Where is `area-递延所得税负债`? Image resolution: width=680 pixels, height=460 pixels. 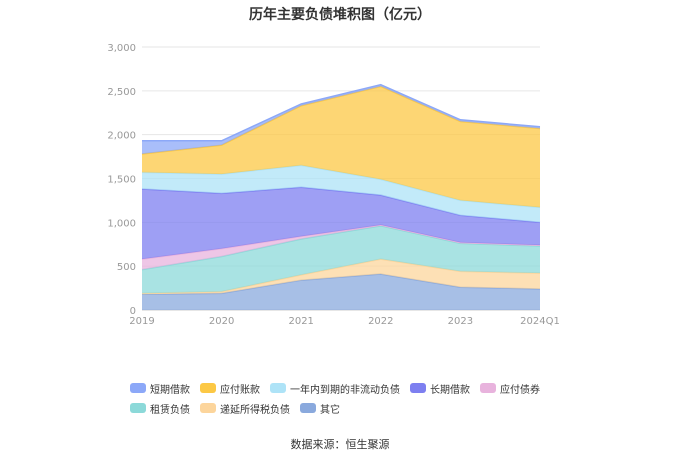
area-递延所得税负债 is located at coordinates (341, 277).